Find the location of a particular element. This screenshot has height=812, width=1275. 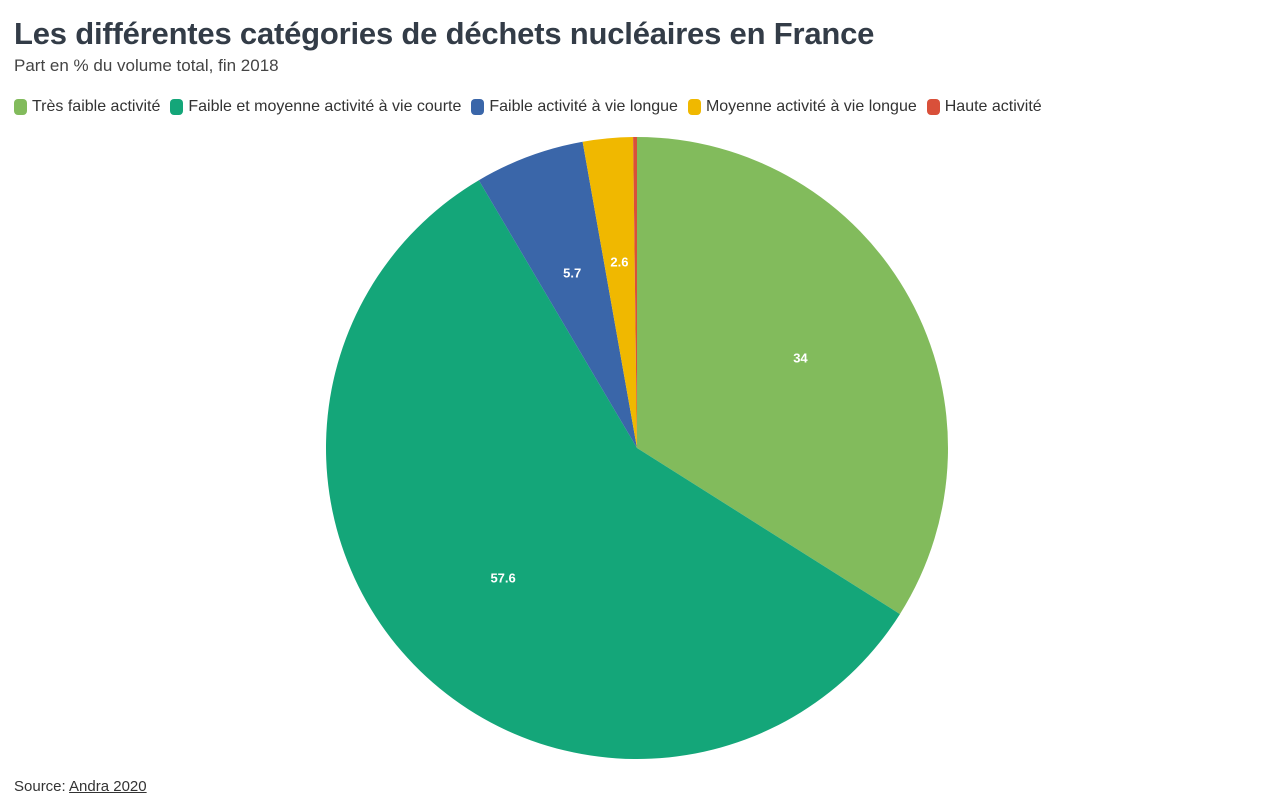

source-footer: Source: Andra 2020 is located at coordinates (80, 786).